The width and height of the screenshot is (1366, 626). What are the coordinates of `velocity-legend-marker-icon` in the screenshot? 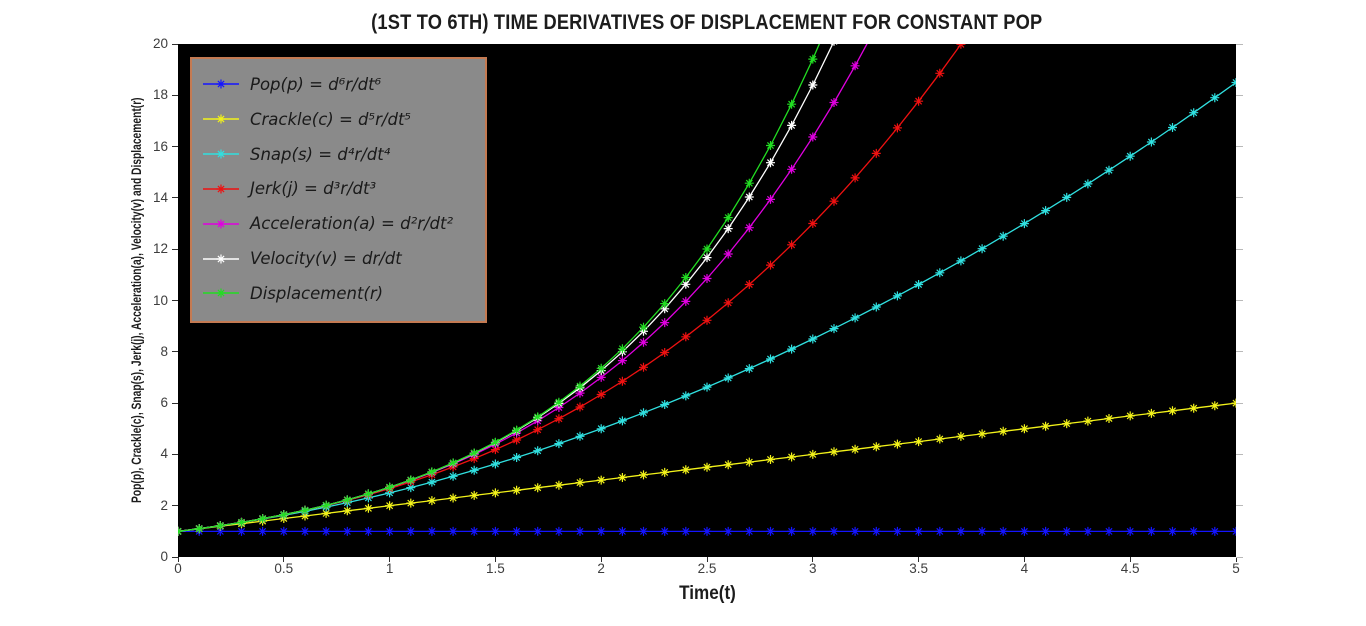 It's located at (221, 259).